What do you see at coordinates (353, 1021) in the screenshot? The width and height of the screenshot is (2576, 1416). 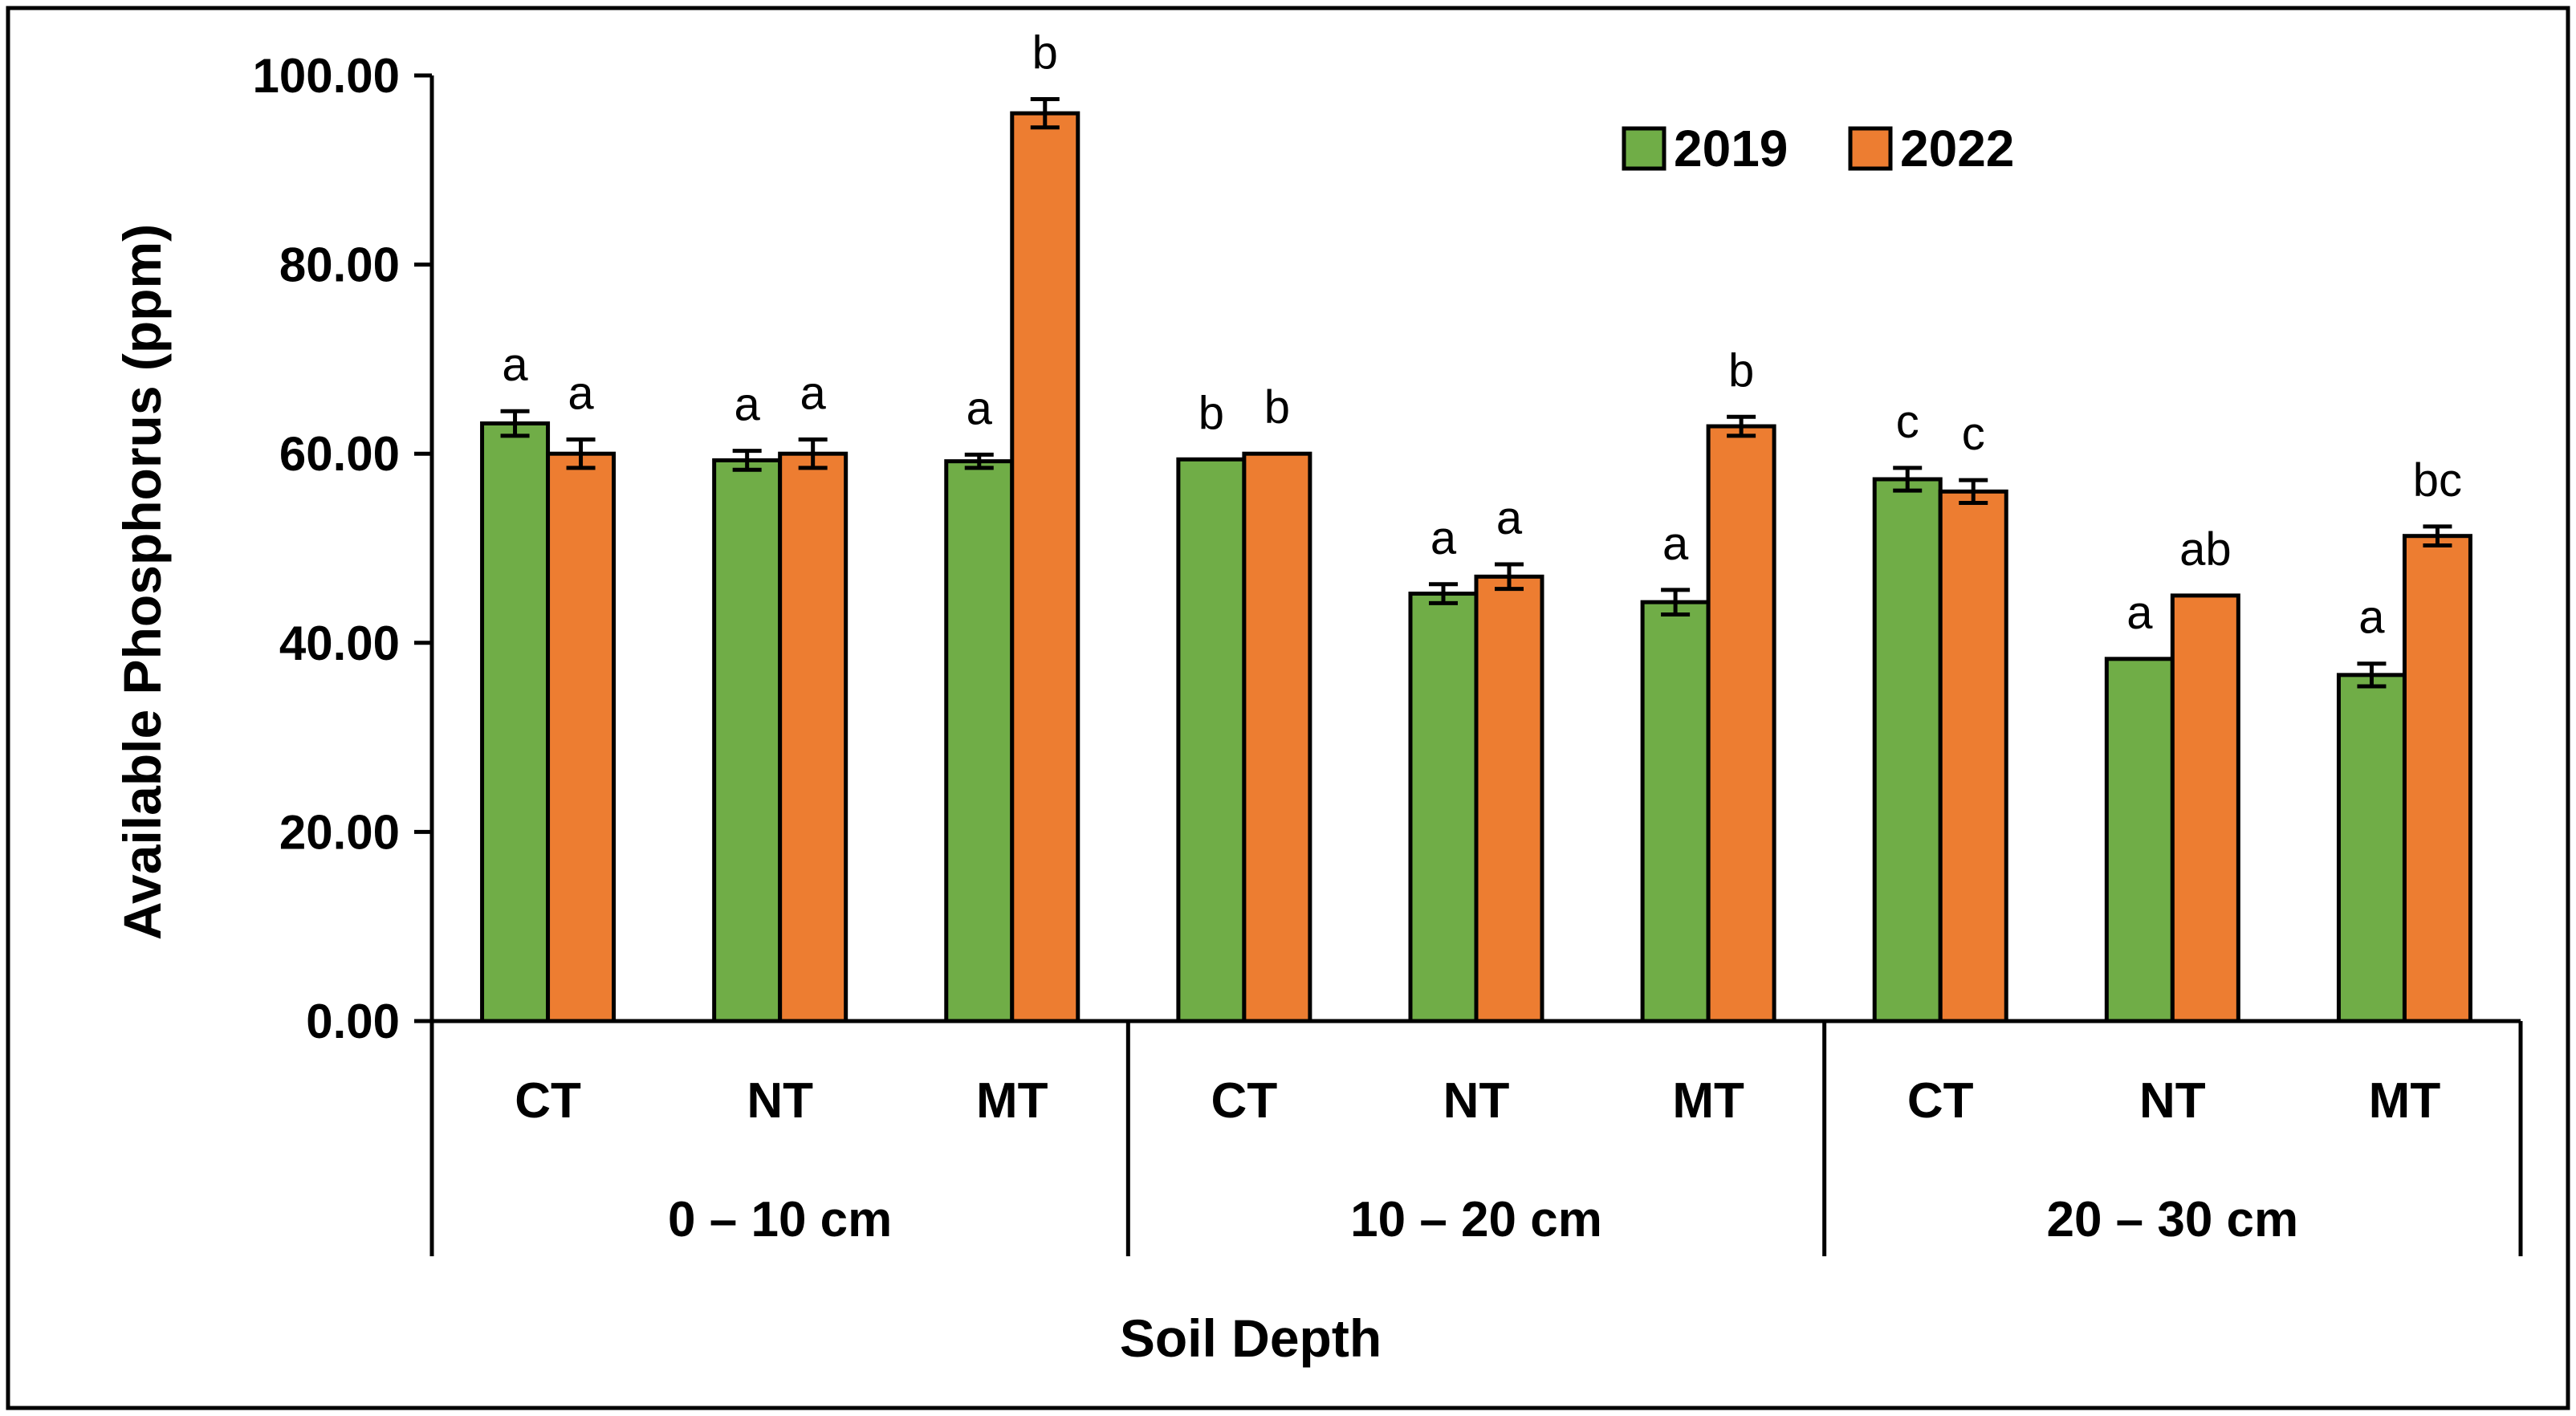 I see `y-tick-label: 0.00` at bounding box center [353, 1021].